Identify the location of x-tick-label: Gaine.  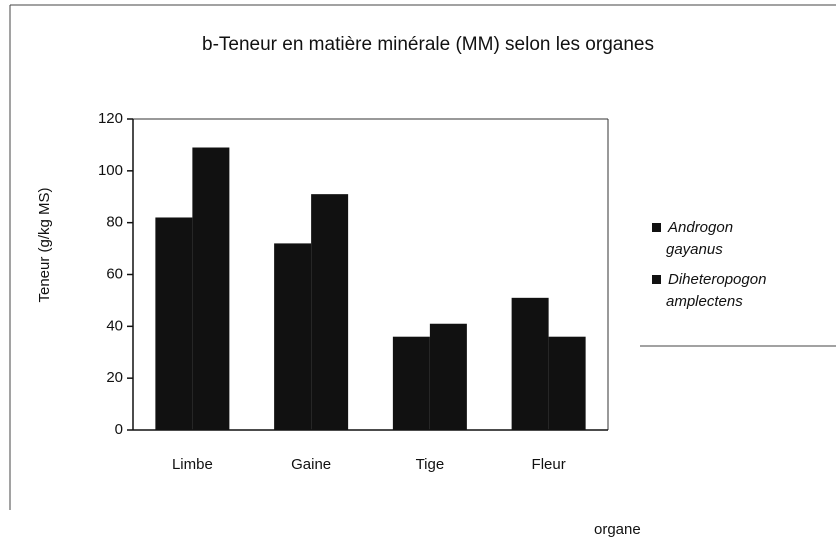
(311, 464).